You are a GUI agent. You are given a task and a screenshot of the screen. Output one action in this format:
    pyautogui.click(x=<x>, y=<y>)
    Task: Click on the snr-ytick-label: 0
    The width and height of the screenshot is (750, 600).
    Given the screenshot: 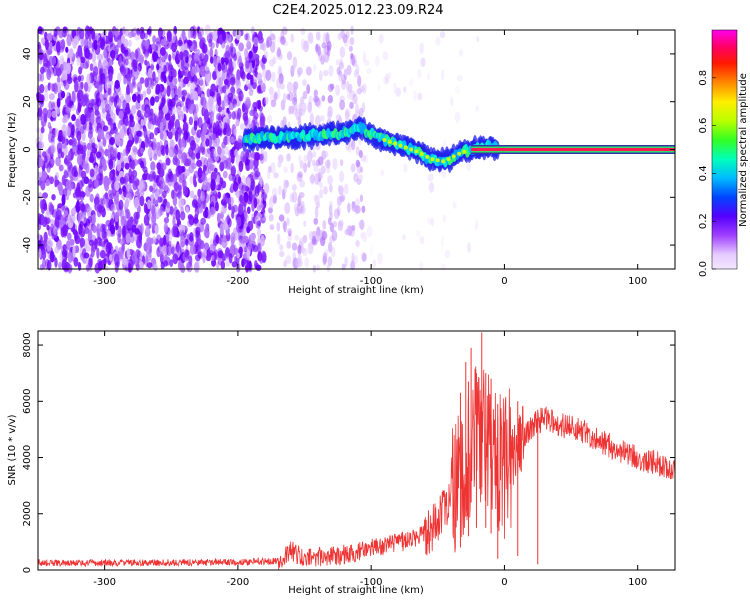 What is the action you would take?
    pyautogui.click(x=27, y=570)
    